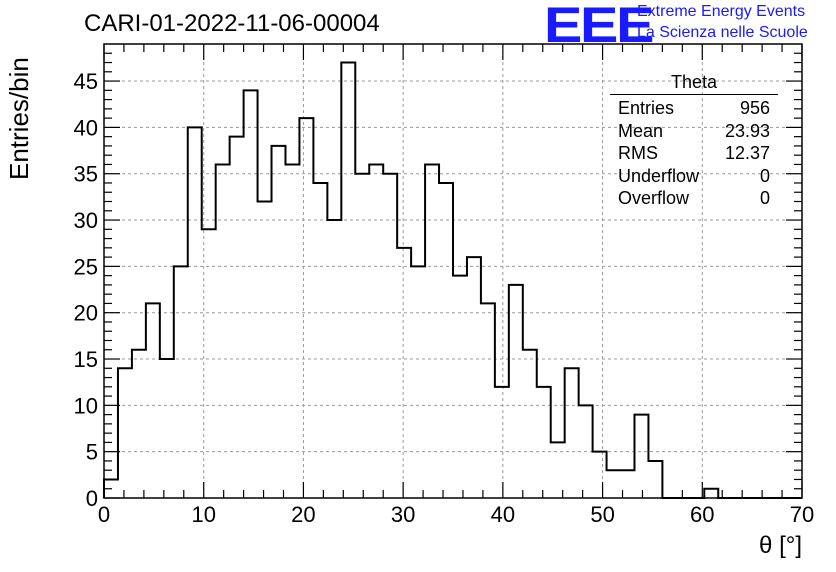  What do you see at coordinates (86, 220) in the screenshot?
I see `y-tick-label: 30` at bounding box center [86, 220].